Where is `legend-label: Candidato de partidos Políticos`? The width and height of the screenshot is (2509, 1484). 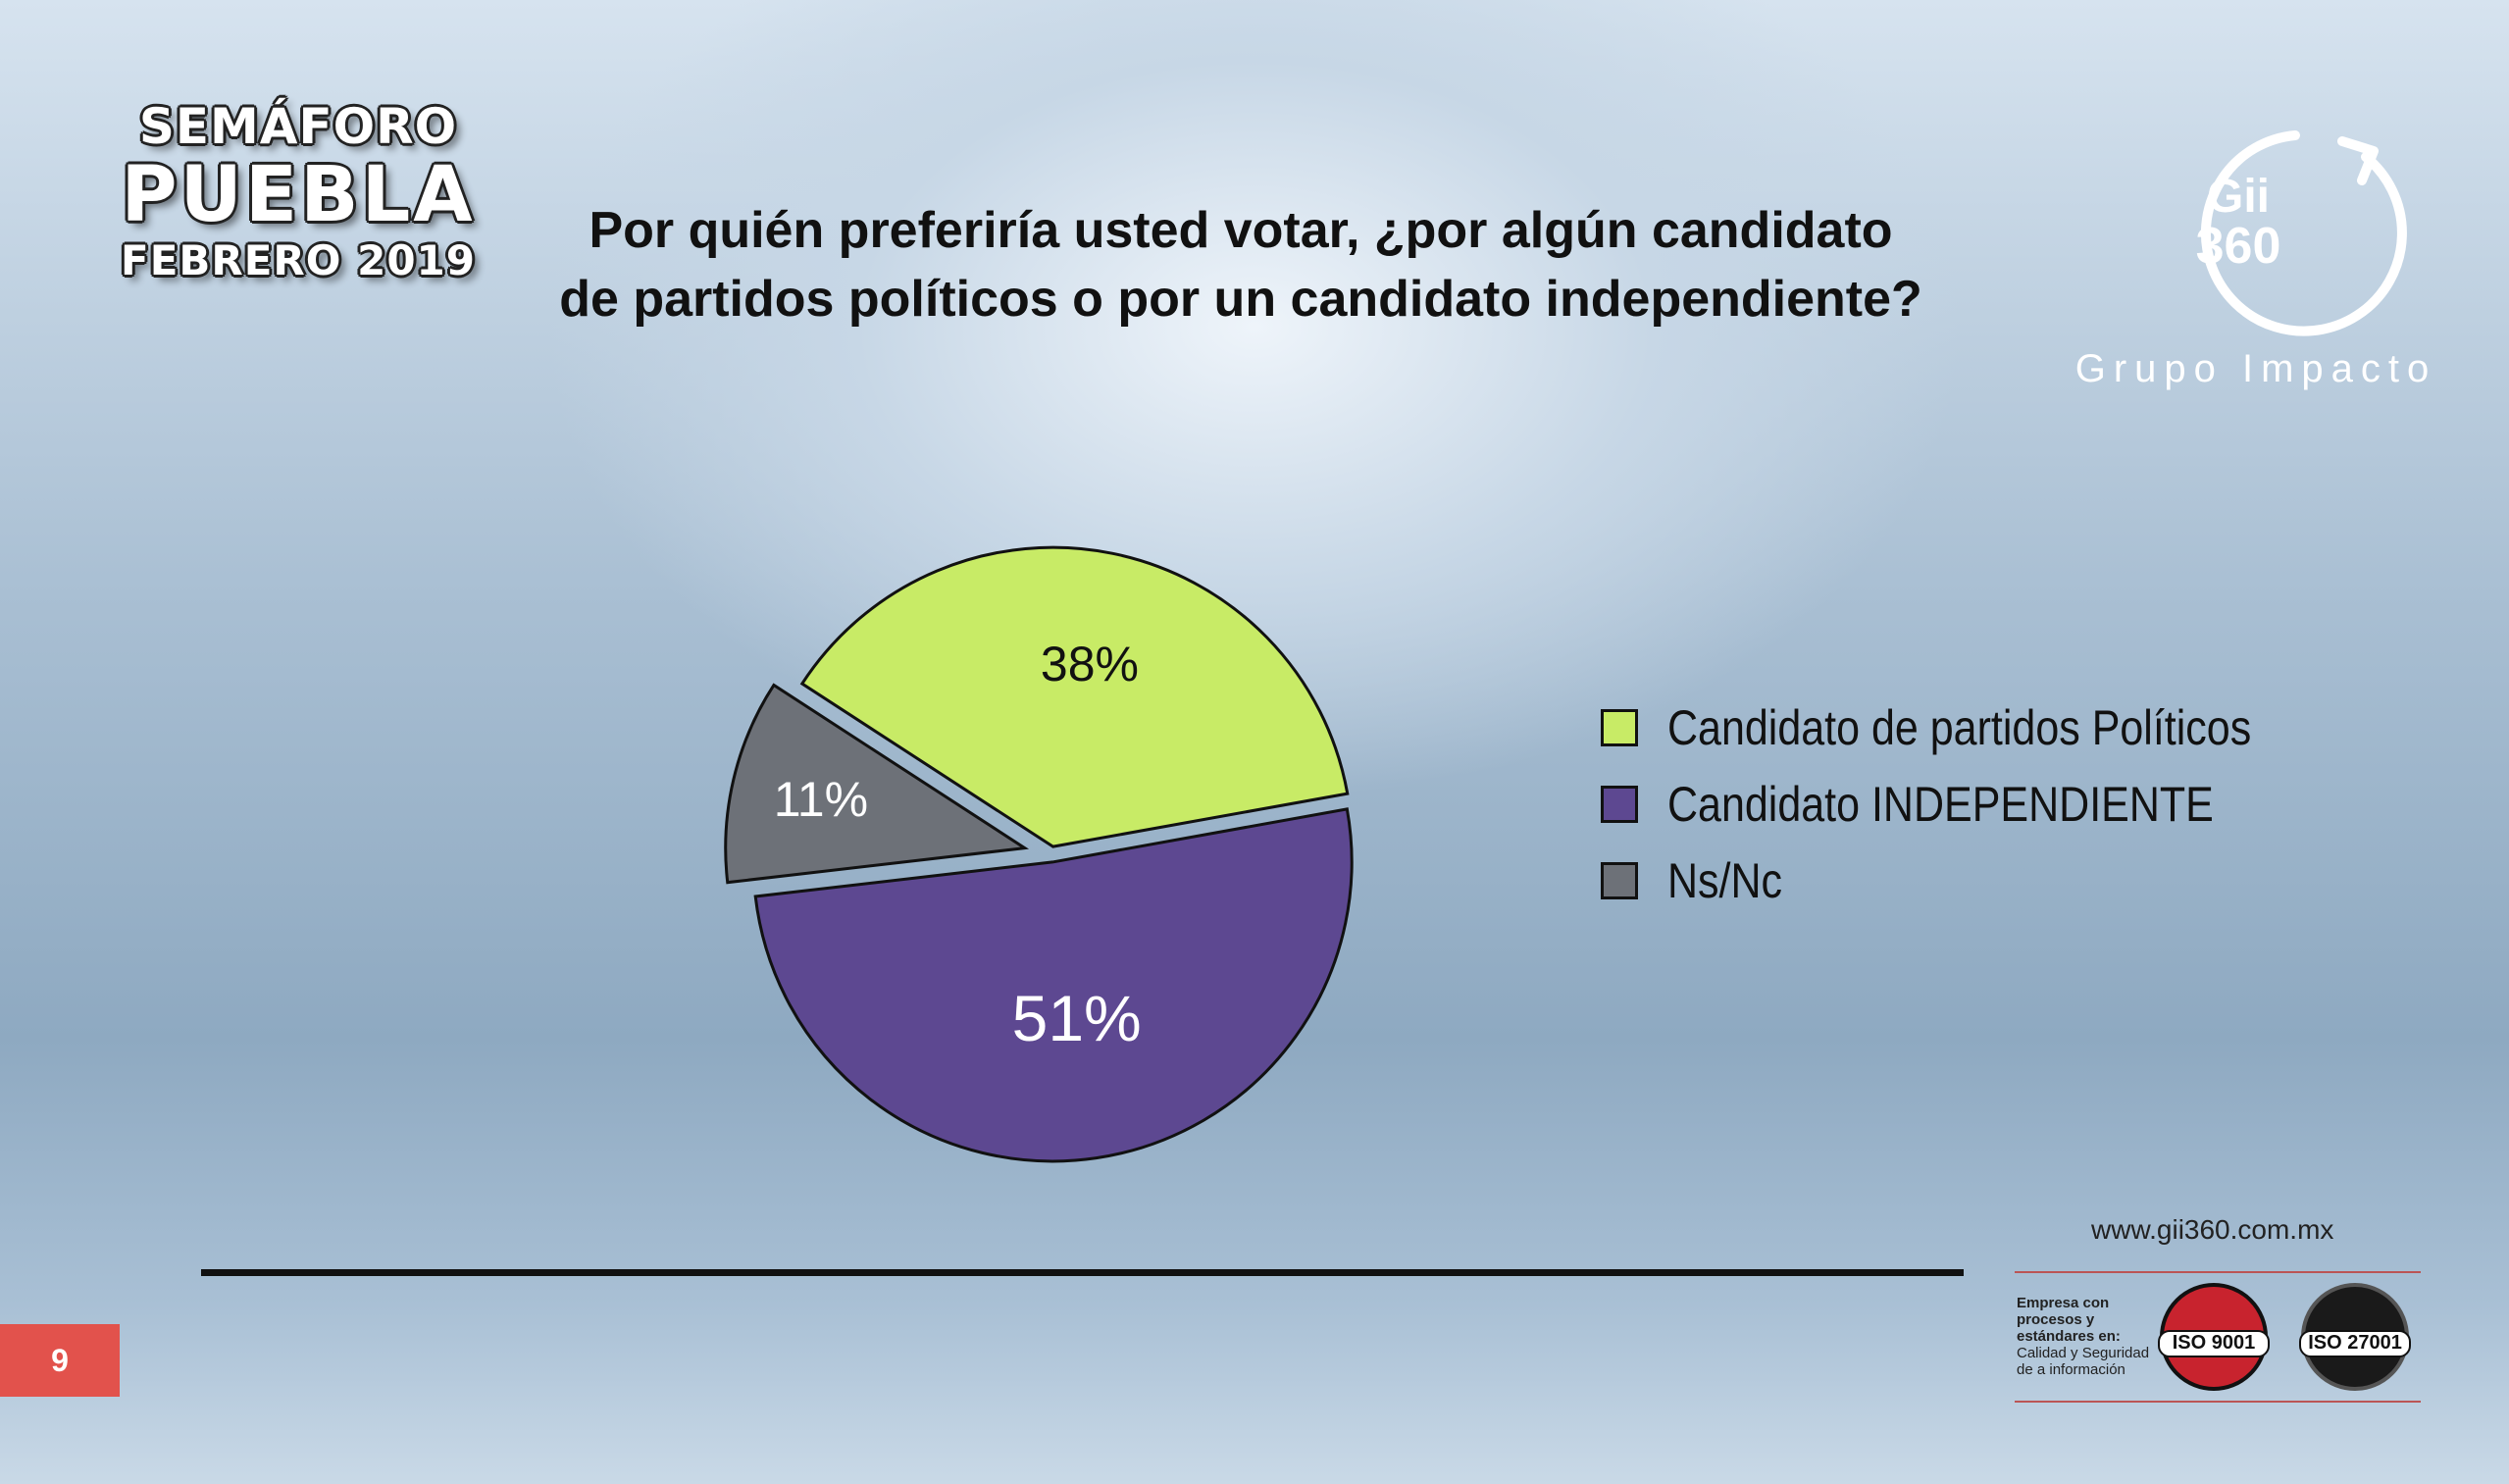
legend-label: Candidato de partidos Políticos is located at coordinates (1959, 728).